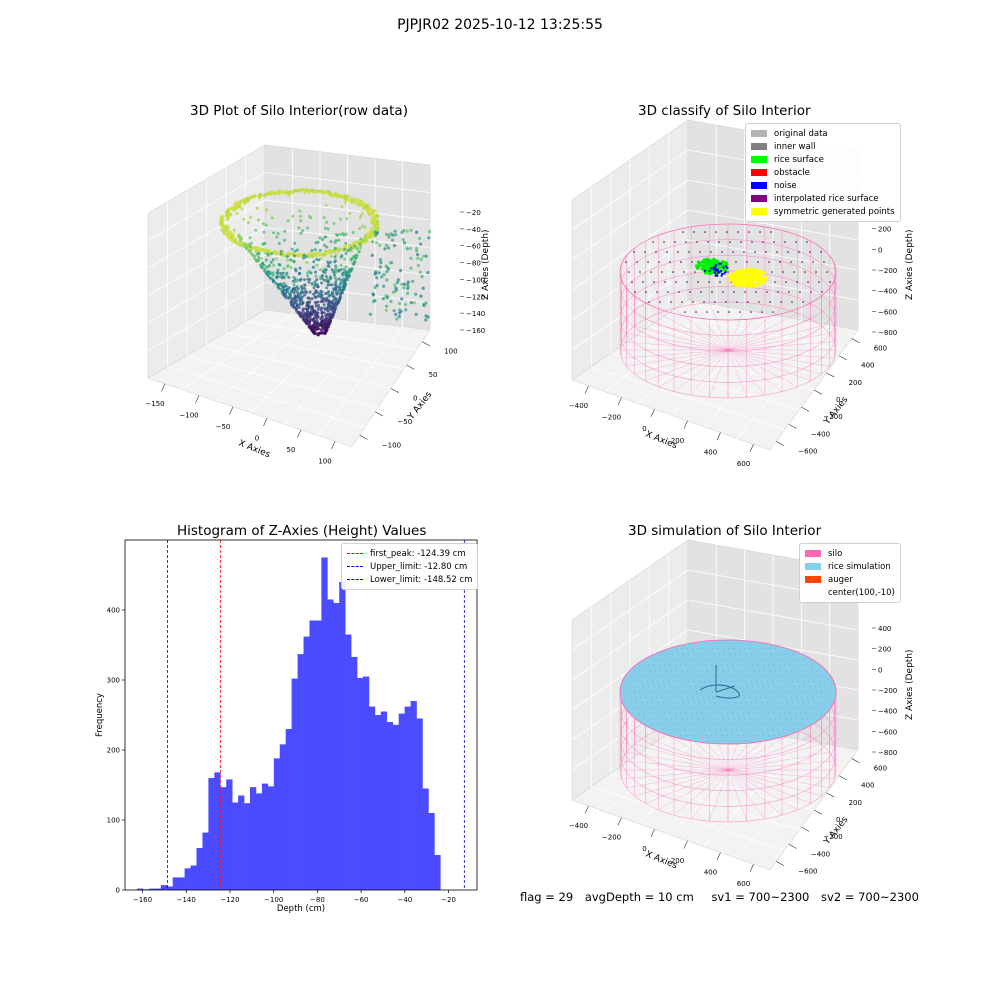 The image size is (1000, 1000). Describe the element at coordinates (254, 450) in the screenshot. I see `plot1-xlabel: X Axies` at that location.